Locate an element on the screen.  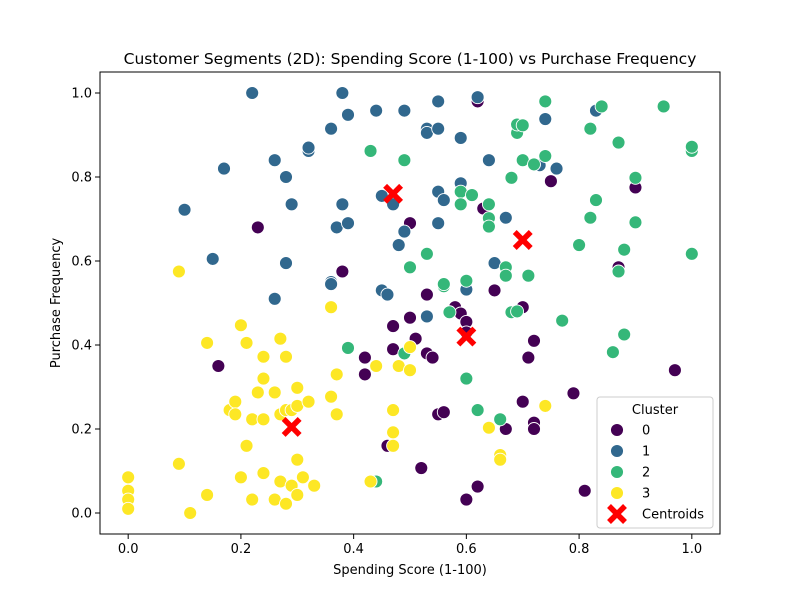
legend-marker-centroids is located at coordinates (617, 514).